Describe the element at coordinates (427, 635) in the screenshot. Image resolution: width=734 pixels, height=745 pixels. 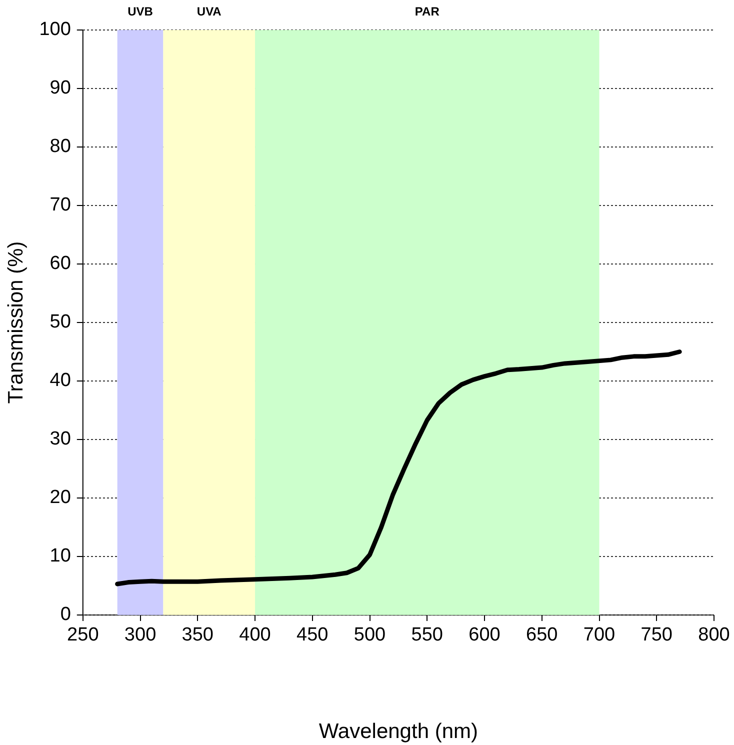
I see `x-tick-label: 550` at that location.